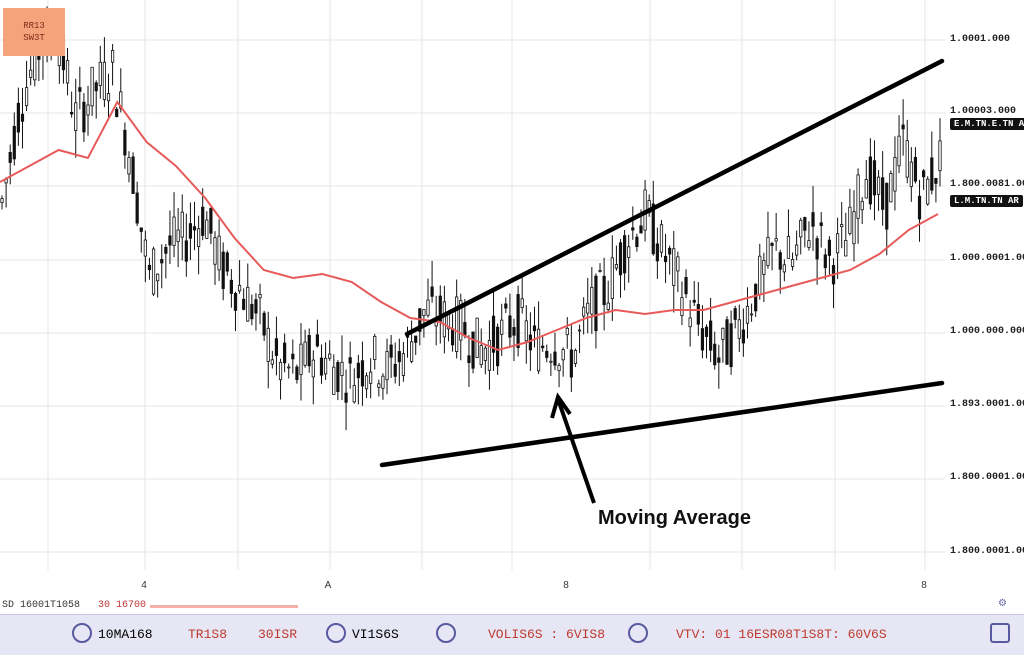 This screenshot has width=1024, height=655. I want to click on volume-icon, so click(336, 633).